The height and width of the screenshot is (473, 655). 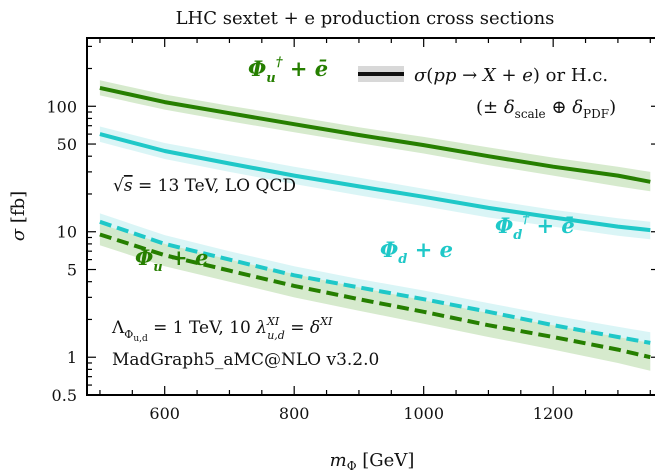 What do you see at coordinates (487, 93) in the screenshot?
I see `legend: σ(pp → X + e) or H.c. (± δscale ⊕ δPDF)` at bounding box center [487, 93].